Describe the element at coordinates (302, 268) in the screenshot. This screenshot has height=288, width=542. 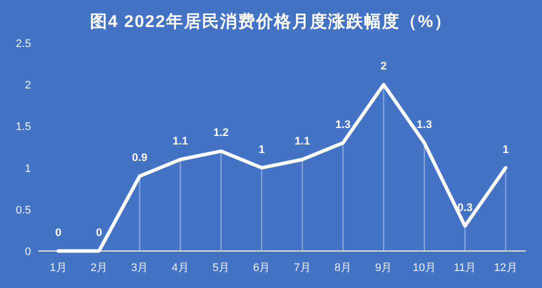
I see `x-tick-label: 7月` at that location.